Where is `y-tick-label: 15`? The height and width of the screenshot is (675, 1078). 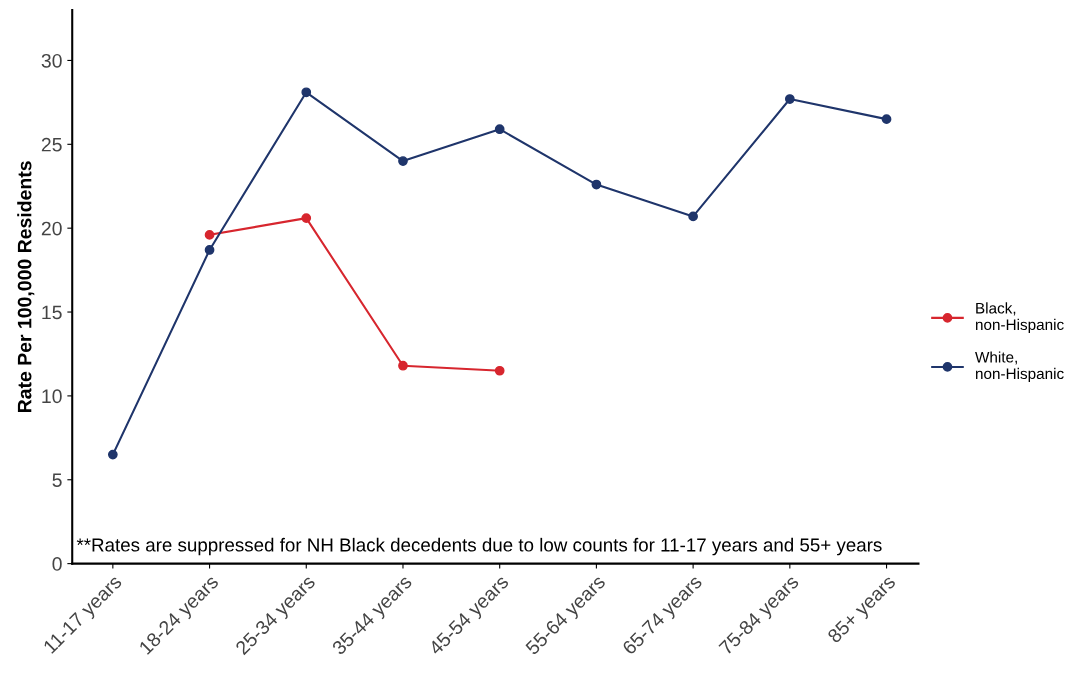
y-tick-label: 15 is located at coordinates (52, 312).